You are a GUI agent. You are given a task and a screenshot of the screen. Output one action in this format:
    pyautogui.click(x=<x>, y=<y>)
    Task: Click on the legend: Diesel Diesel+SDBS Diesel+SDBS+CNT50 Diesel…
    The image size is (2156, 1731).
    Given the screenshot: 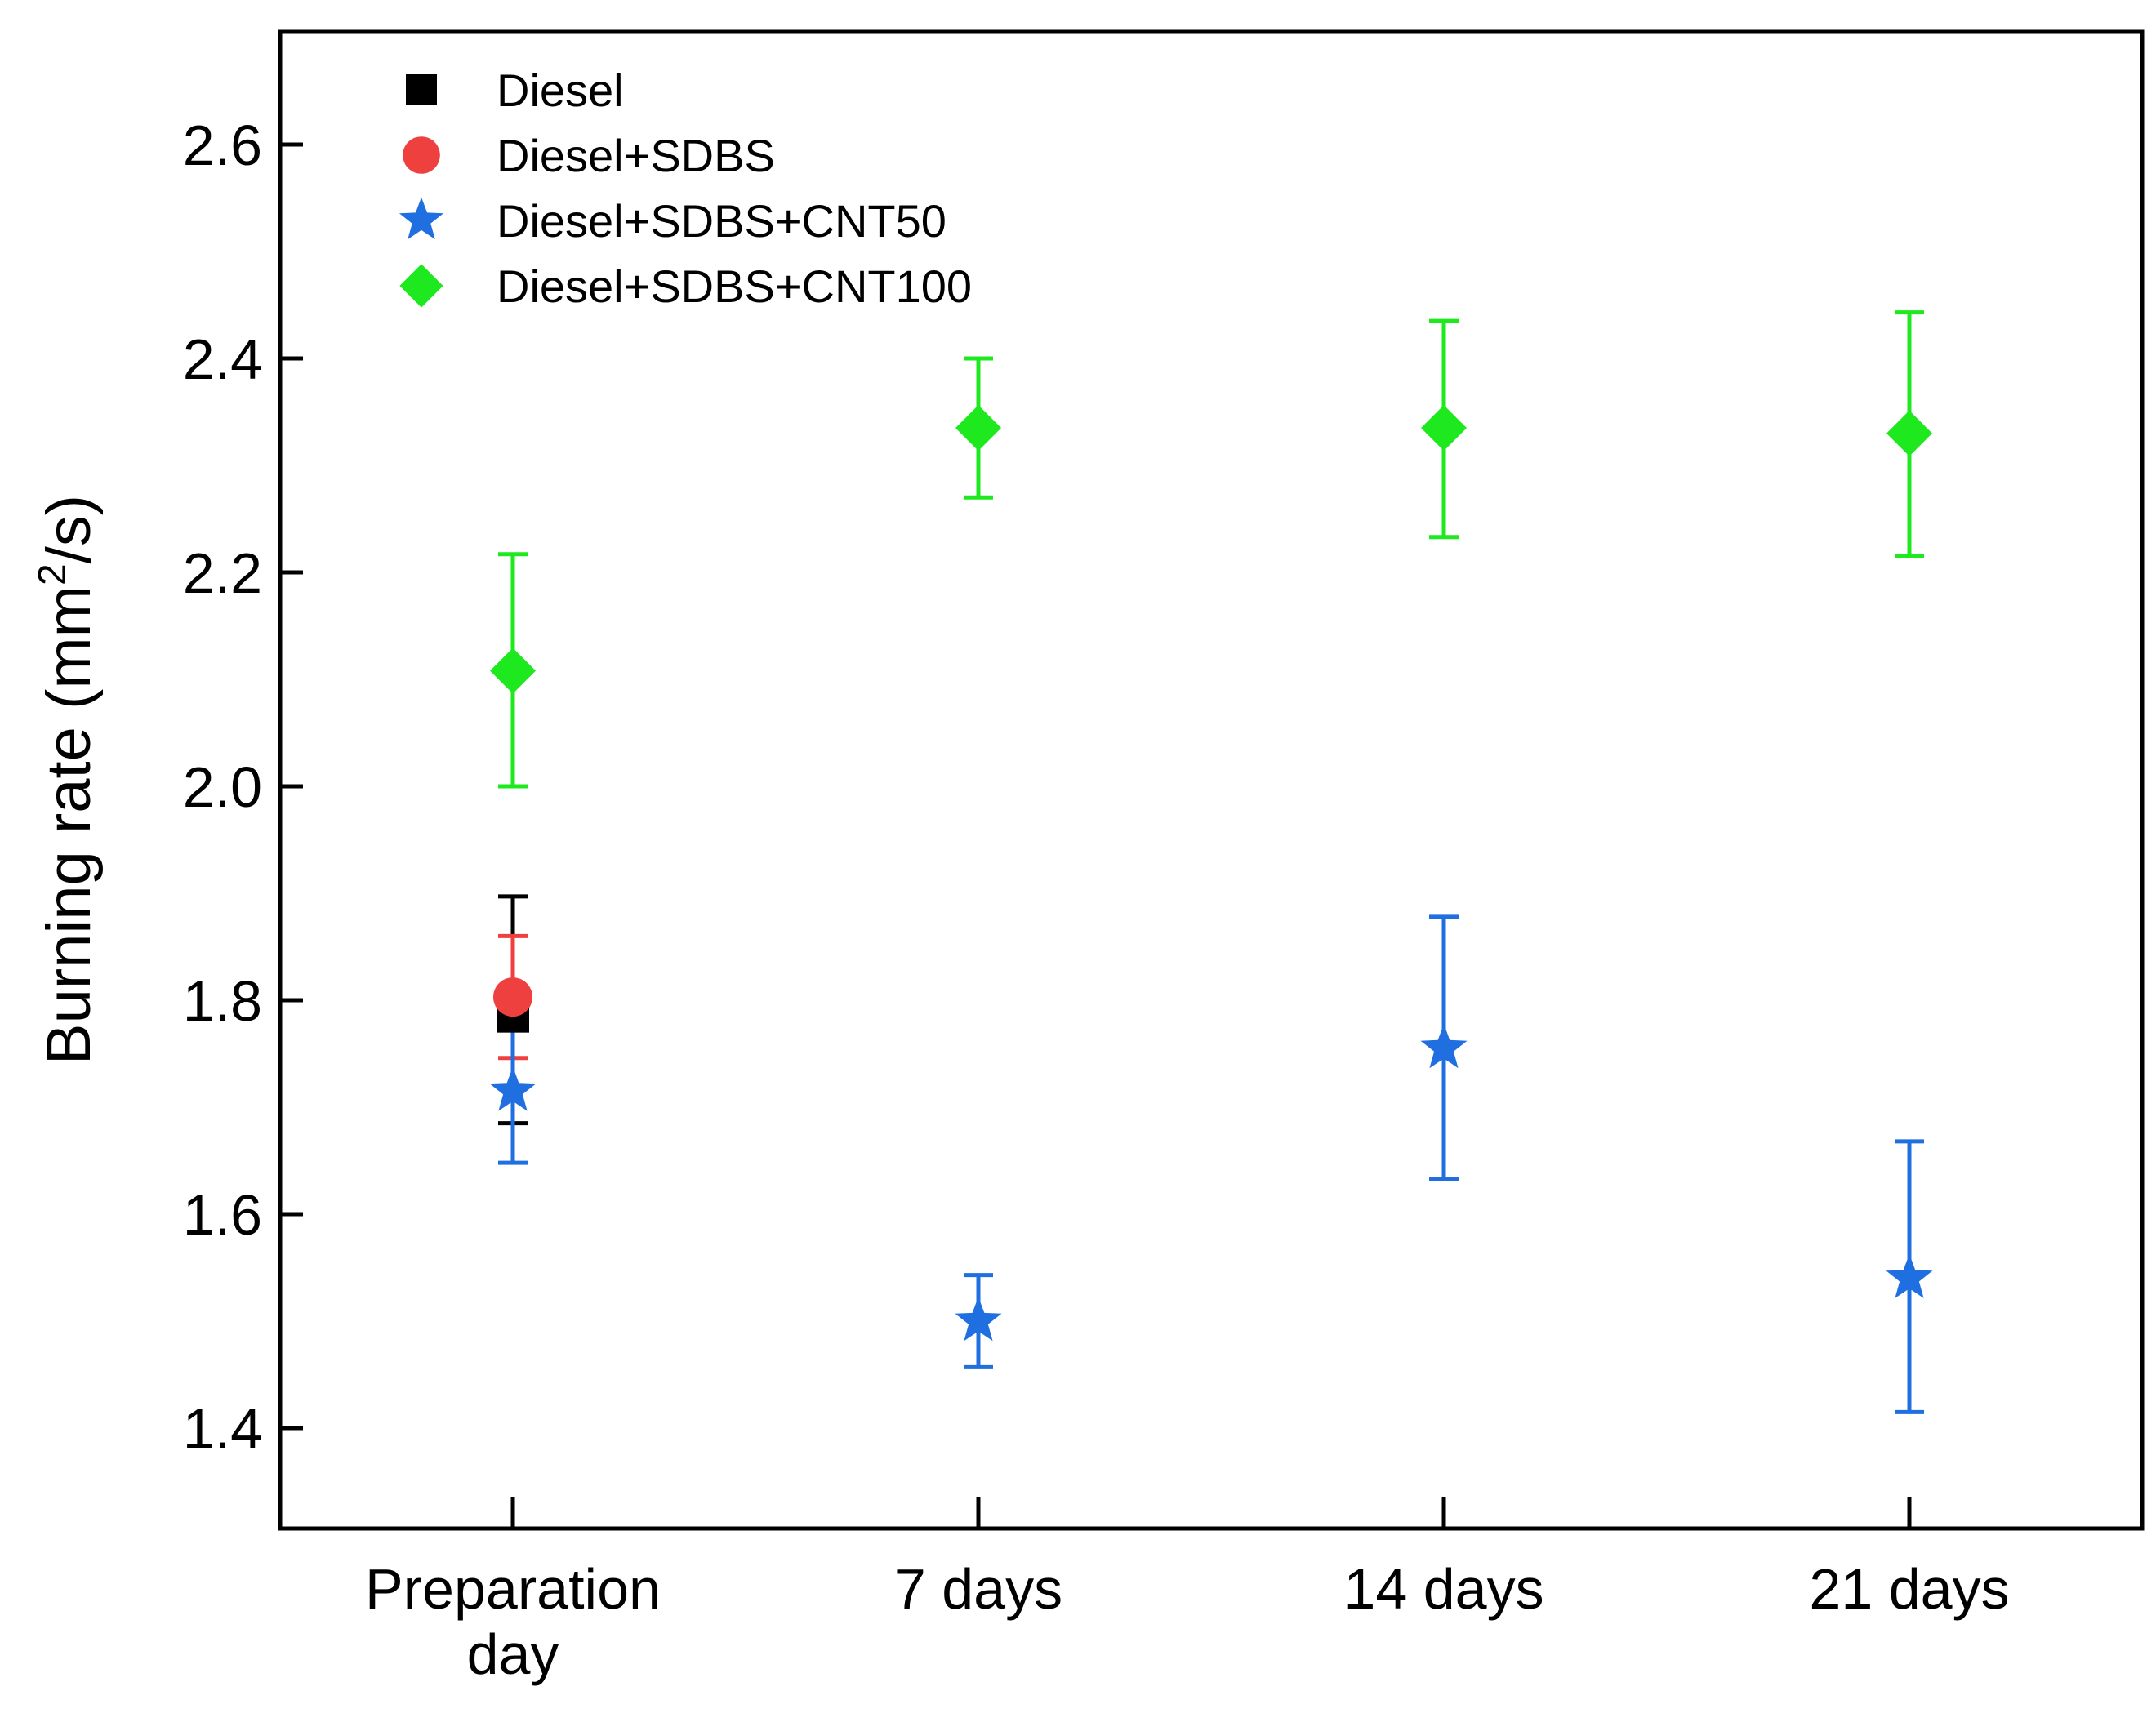 What is the action you would take?
    pyautogui.click(x=685, y=188)
    